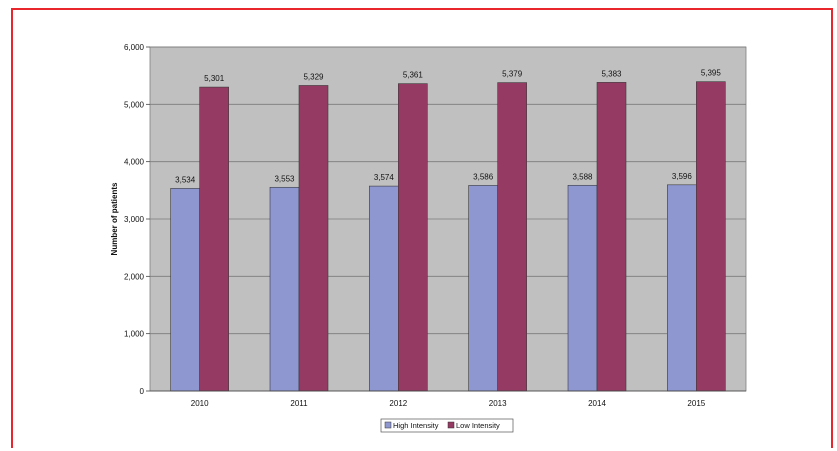  I want to click on legend: High Intensity Low Intensity, so click(447, 425).